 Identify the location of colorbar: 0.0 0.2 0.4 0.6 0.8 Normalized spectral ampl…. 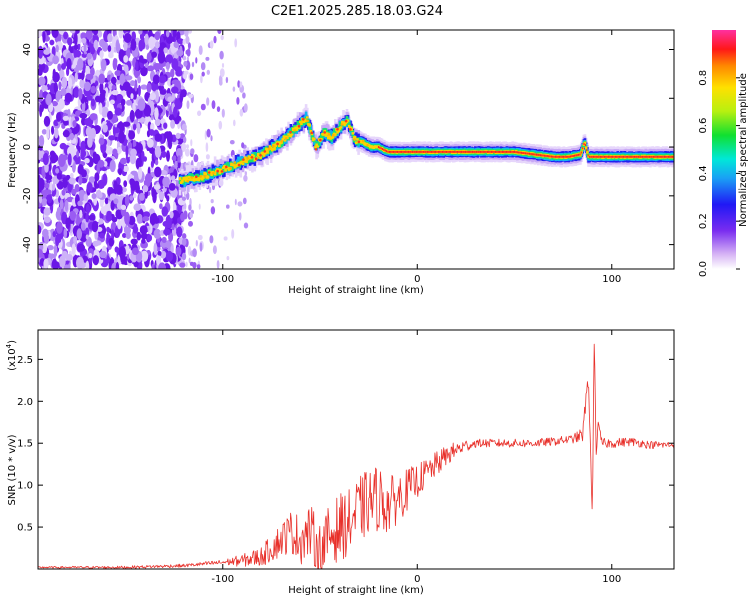
(723, 153).